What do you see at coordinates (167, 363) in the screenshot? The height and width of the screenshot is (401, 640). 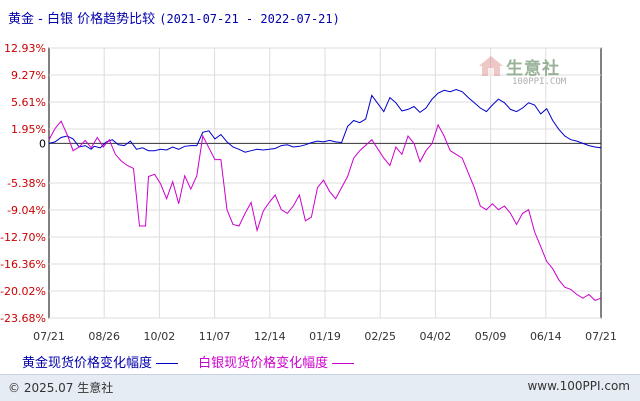 I see `legend-swatch-gold` at bounding box center [167, 363].